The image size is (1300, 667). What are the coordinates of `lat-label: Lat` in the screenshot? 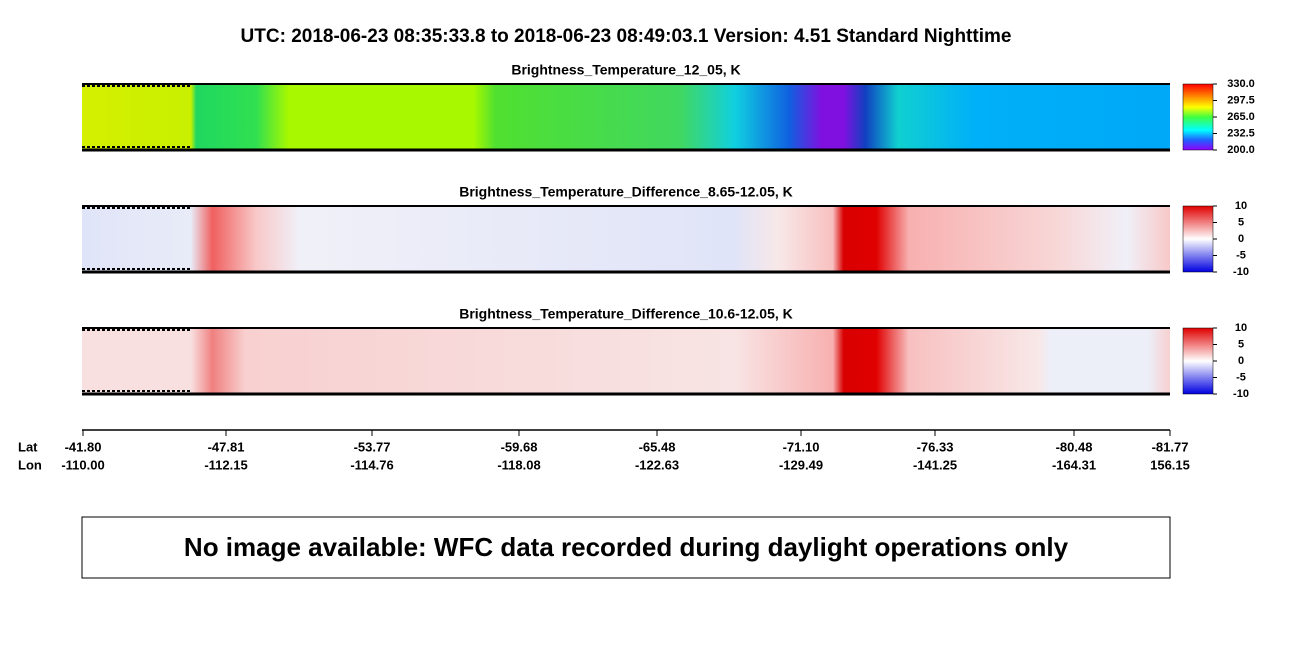 It's located at (28, 446).